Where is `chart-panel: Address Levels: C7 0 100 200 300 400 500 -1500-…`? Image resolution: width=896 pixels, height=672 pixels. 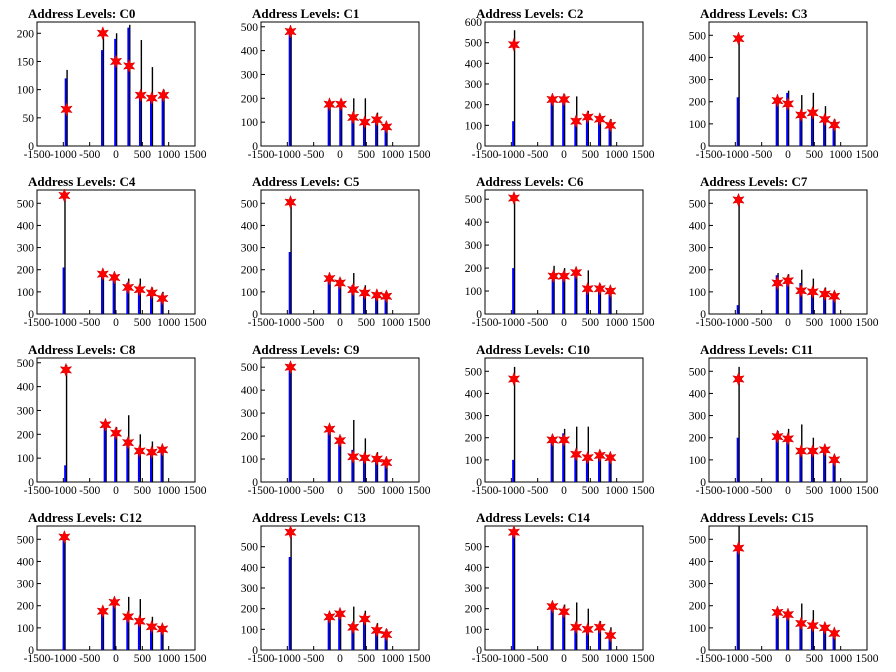
chart-panel: Address Levels: C7 0 100 200 300 400 500 -1500-… is located at coordinates (784, 252).